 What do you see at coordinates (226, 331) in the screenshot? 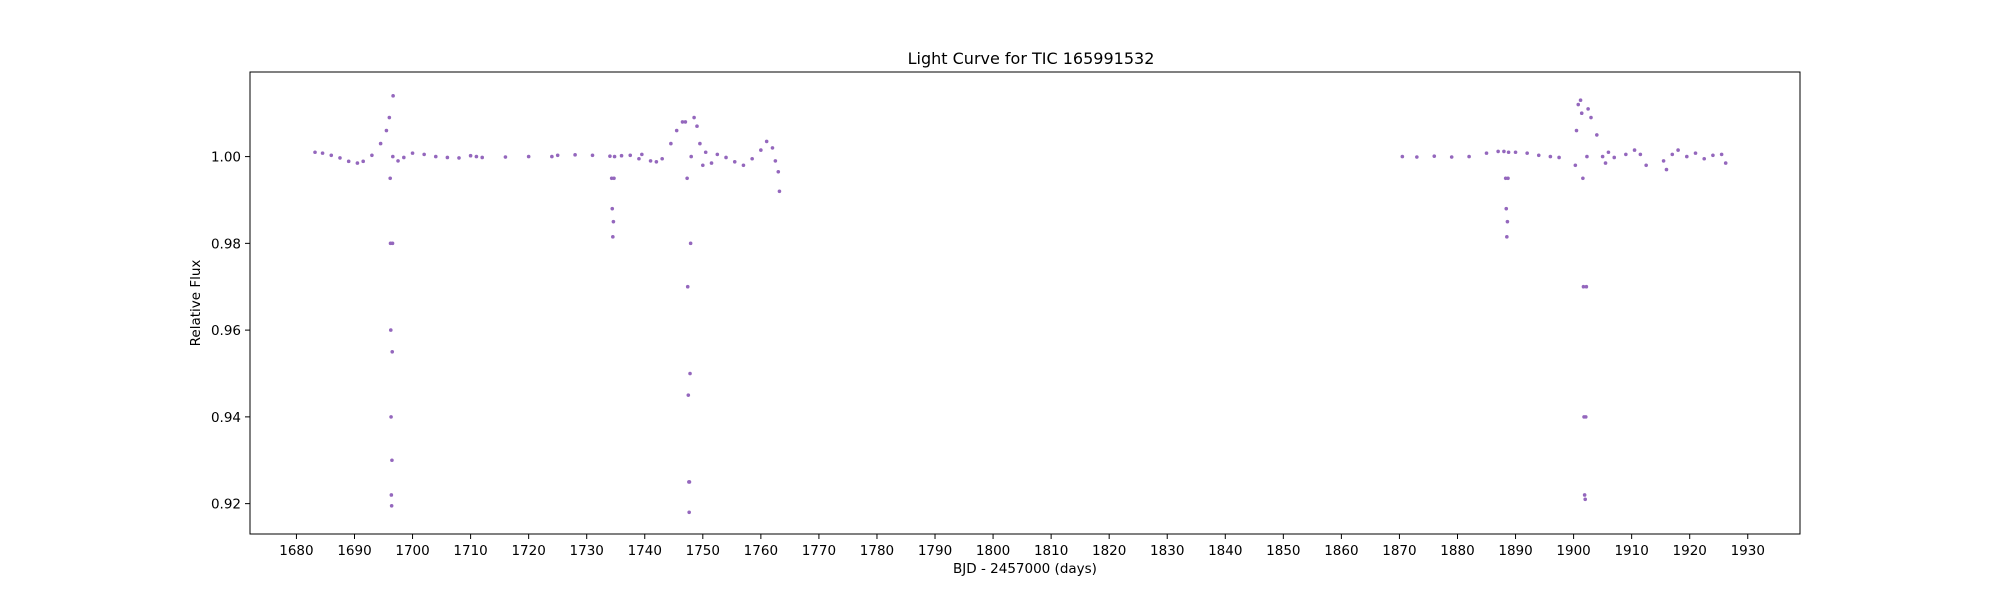
I see `y-tick-label: 0.96` at bounding box center [226, 331].